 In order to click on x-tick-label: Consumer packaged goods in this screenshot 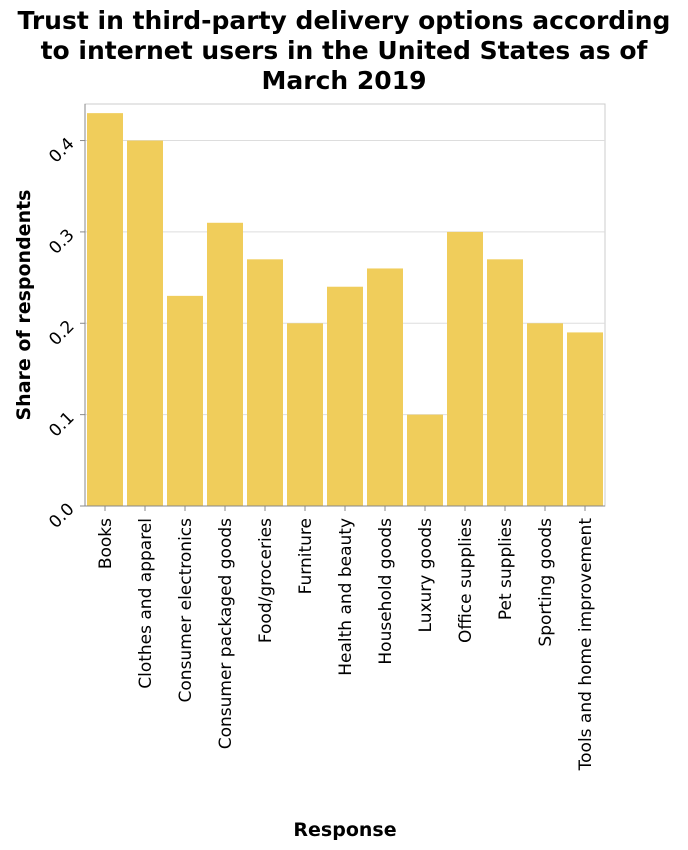, I will do `click(226, 633)`.